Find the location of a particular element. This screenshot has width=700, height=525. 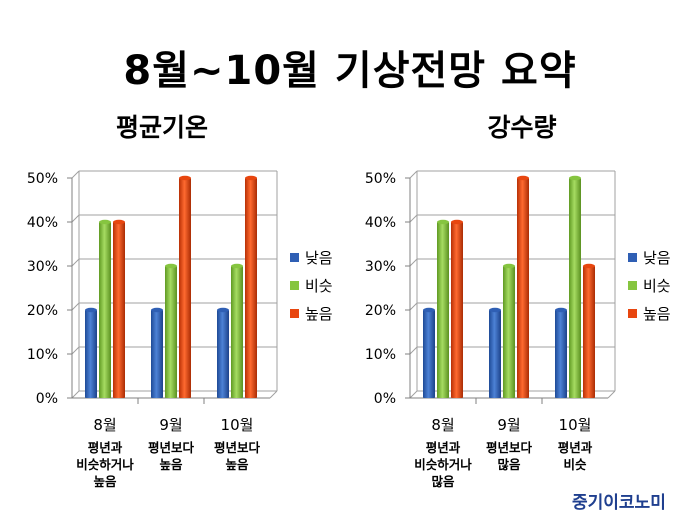

chart-title-precipitation: 강수량 is located at coordinates (522, 127).